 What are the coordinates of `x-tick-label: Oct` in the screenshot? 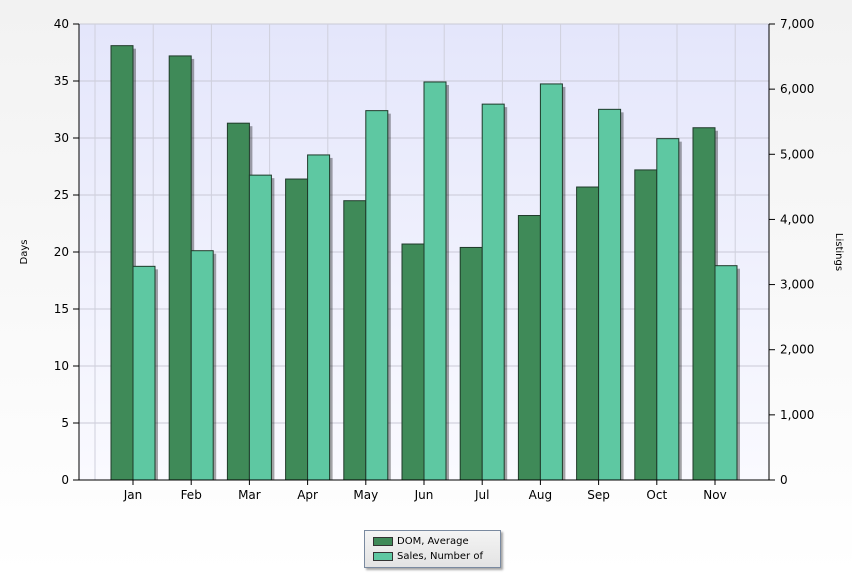 It's located at (656, 495).